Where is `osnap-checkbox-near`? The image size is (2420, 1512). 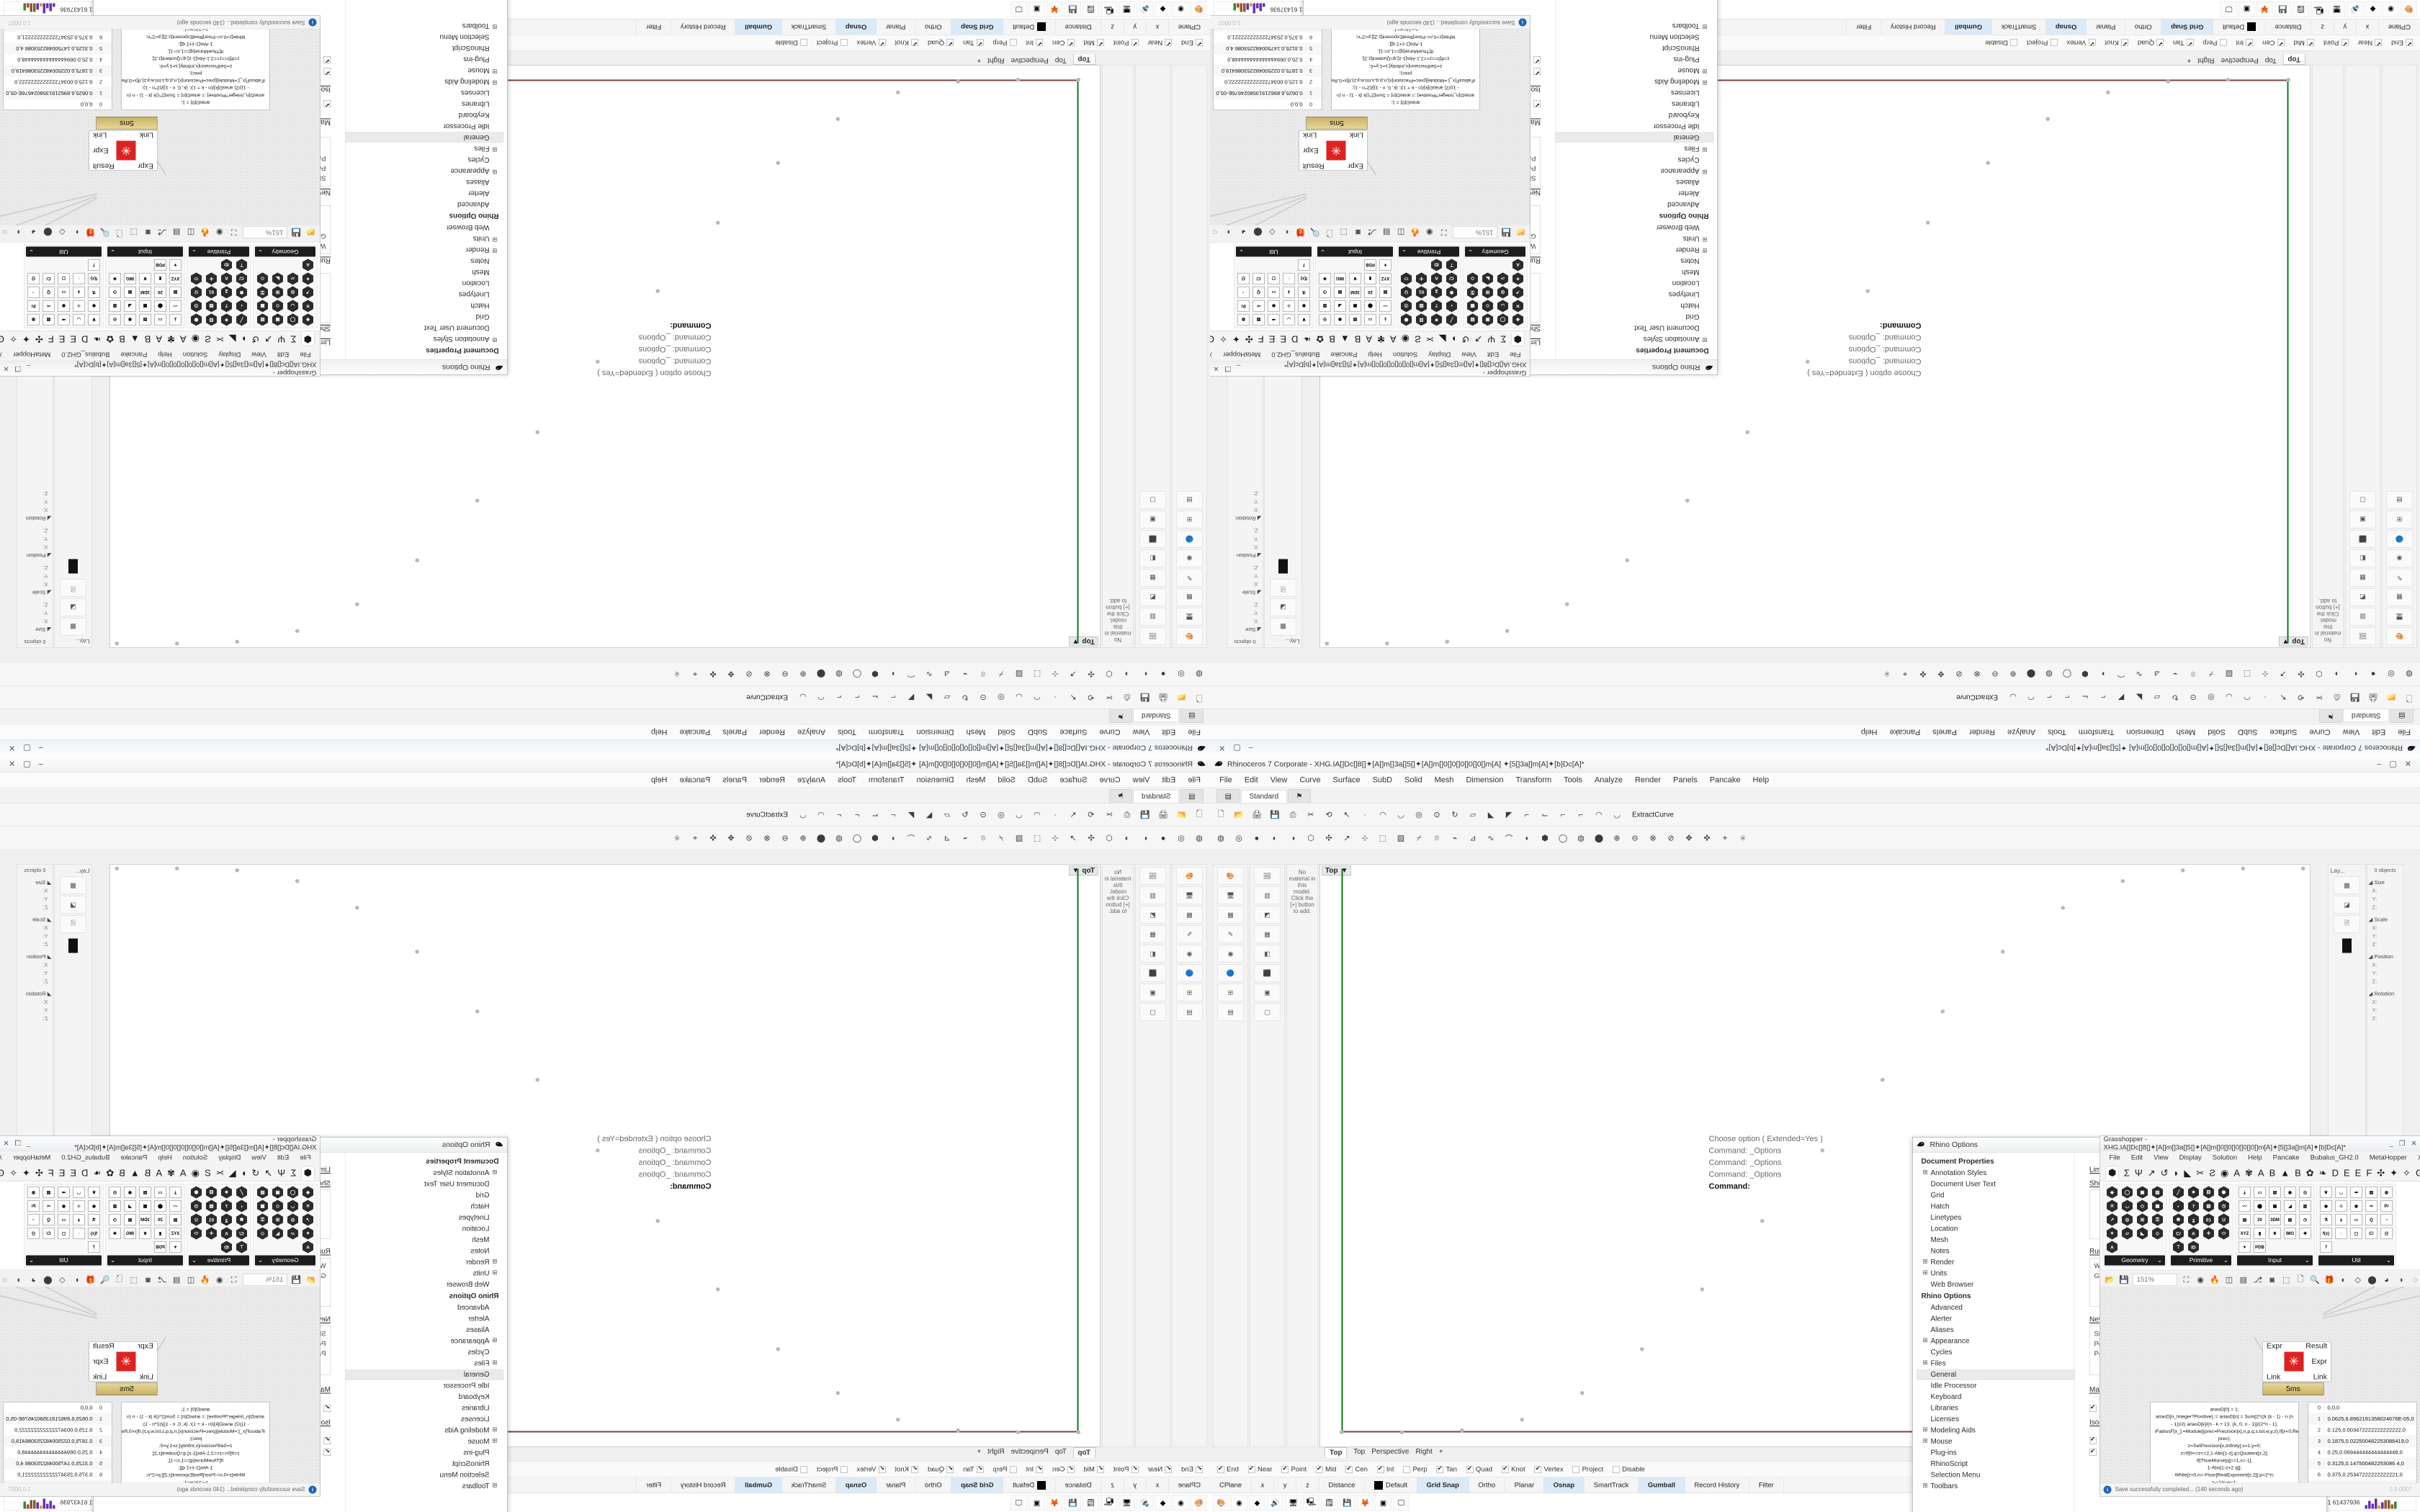
osnap-checkbox-near is located at coordinates (2379, 42).